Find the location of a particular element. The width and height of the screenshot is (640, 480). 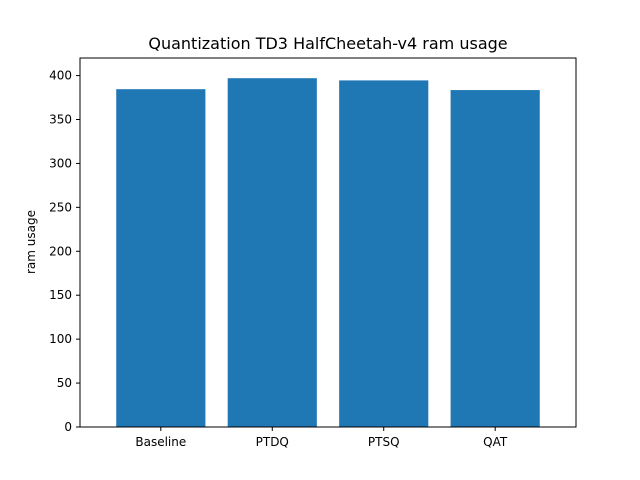

bar-baseline is located at coordinates (161, 258).